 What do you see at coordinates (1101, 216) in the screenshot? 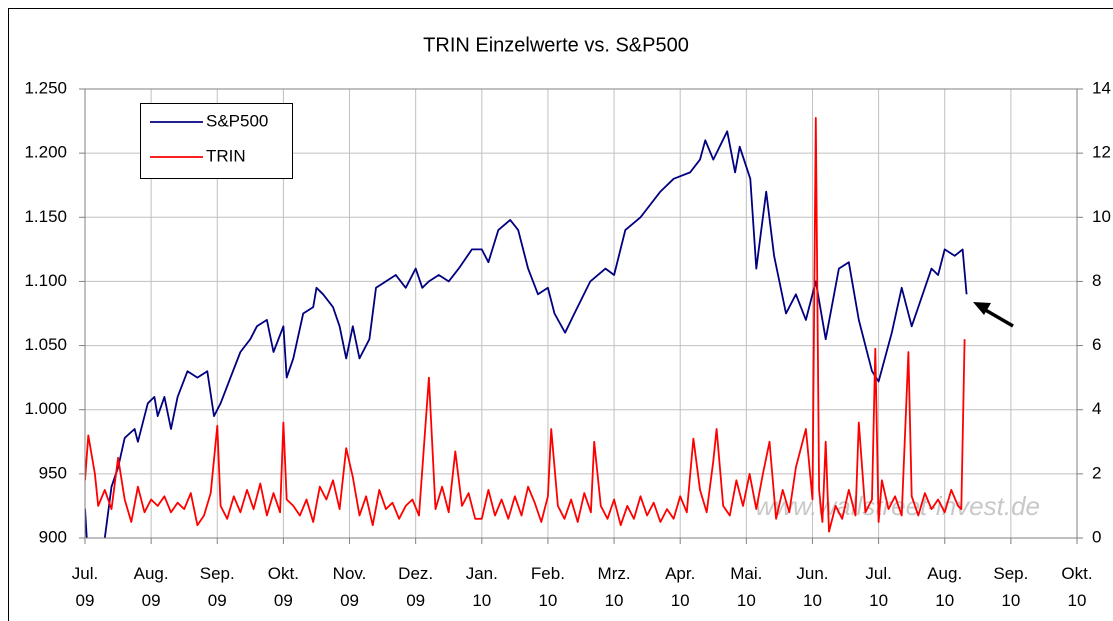
I see `y2-tick-label: 10` at bounding box center [1101, 216].